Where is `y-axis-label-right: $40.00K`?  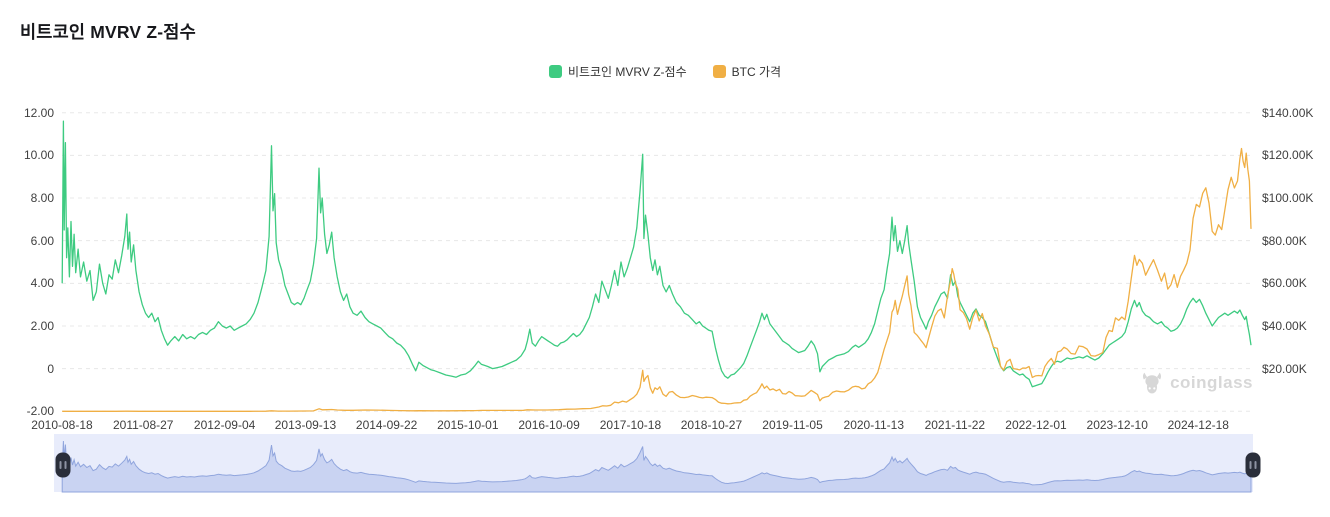
y-axis-label-right: $40.00K is located at coordinates (1284, 325).